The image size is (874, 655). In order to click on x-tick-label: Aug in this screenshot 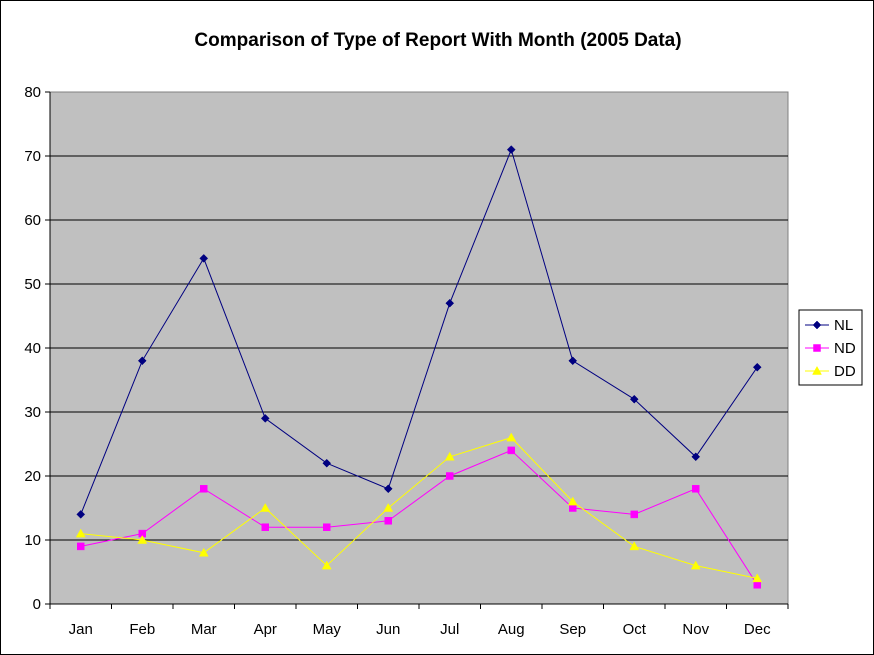, I will do `click(511, 629)`.